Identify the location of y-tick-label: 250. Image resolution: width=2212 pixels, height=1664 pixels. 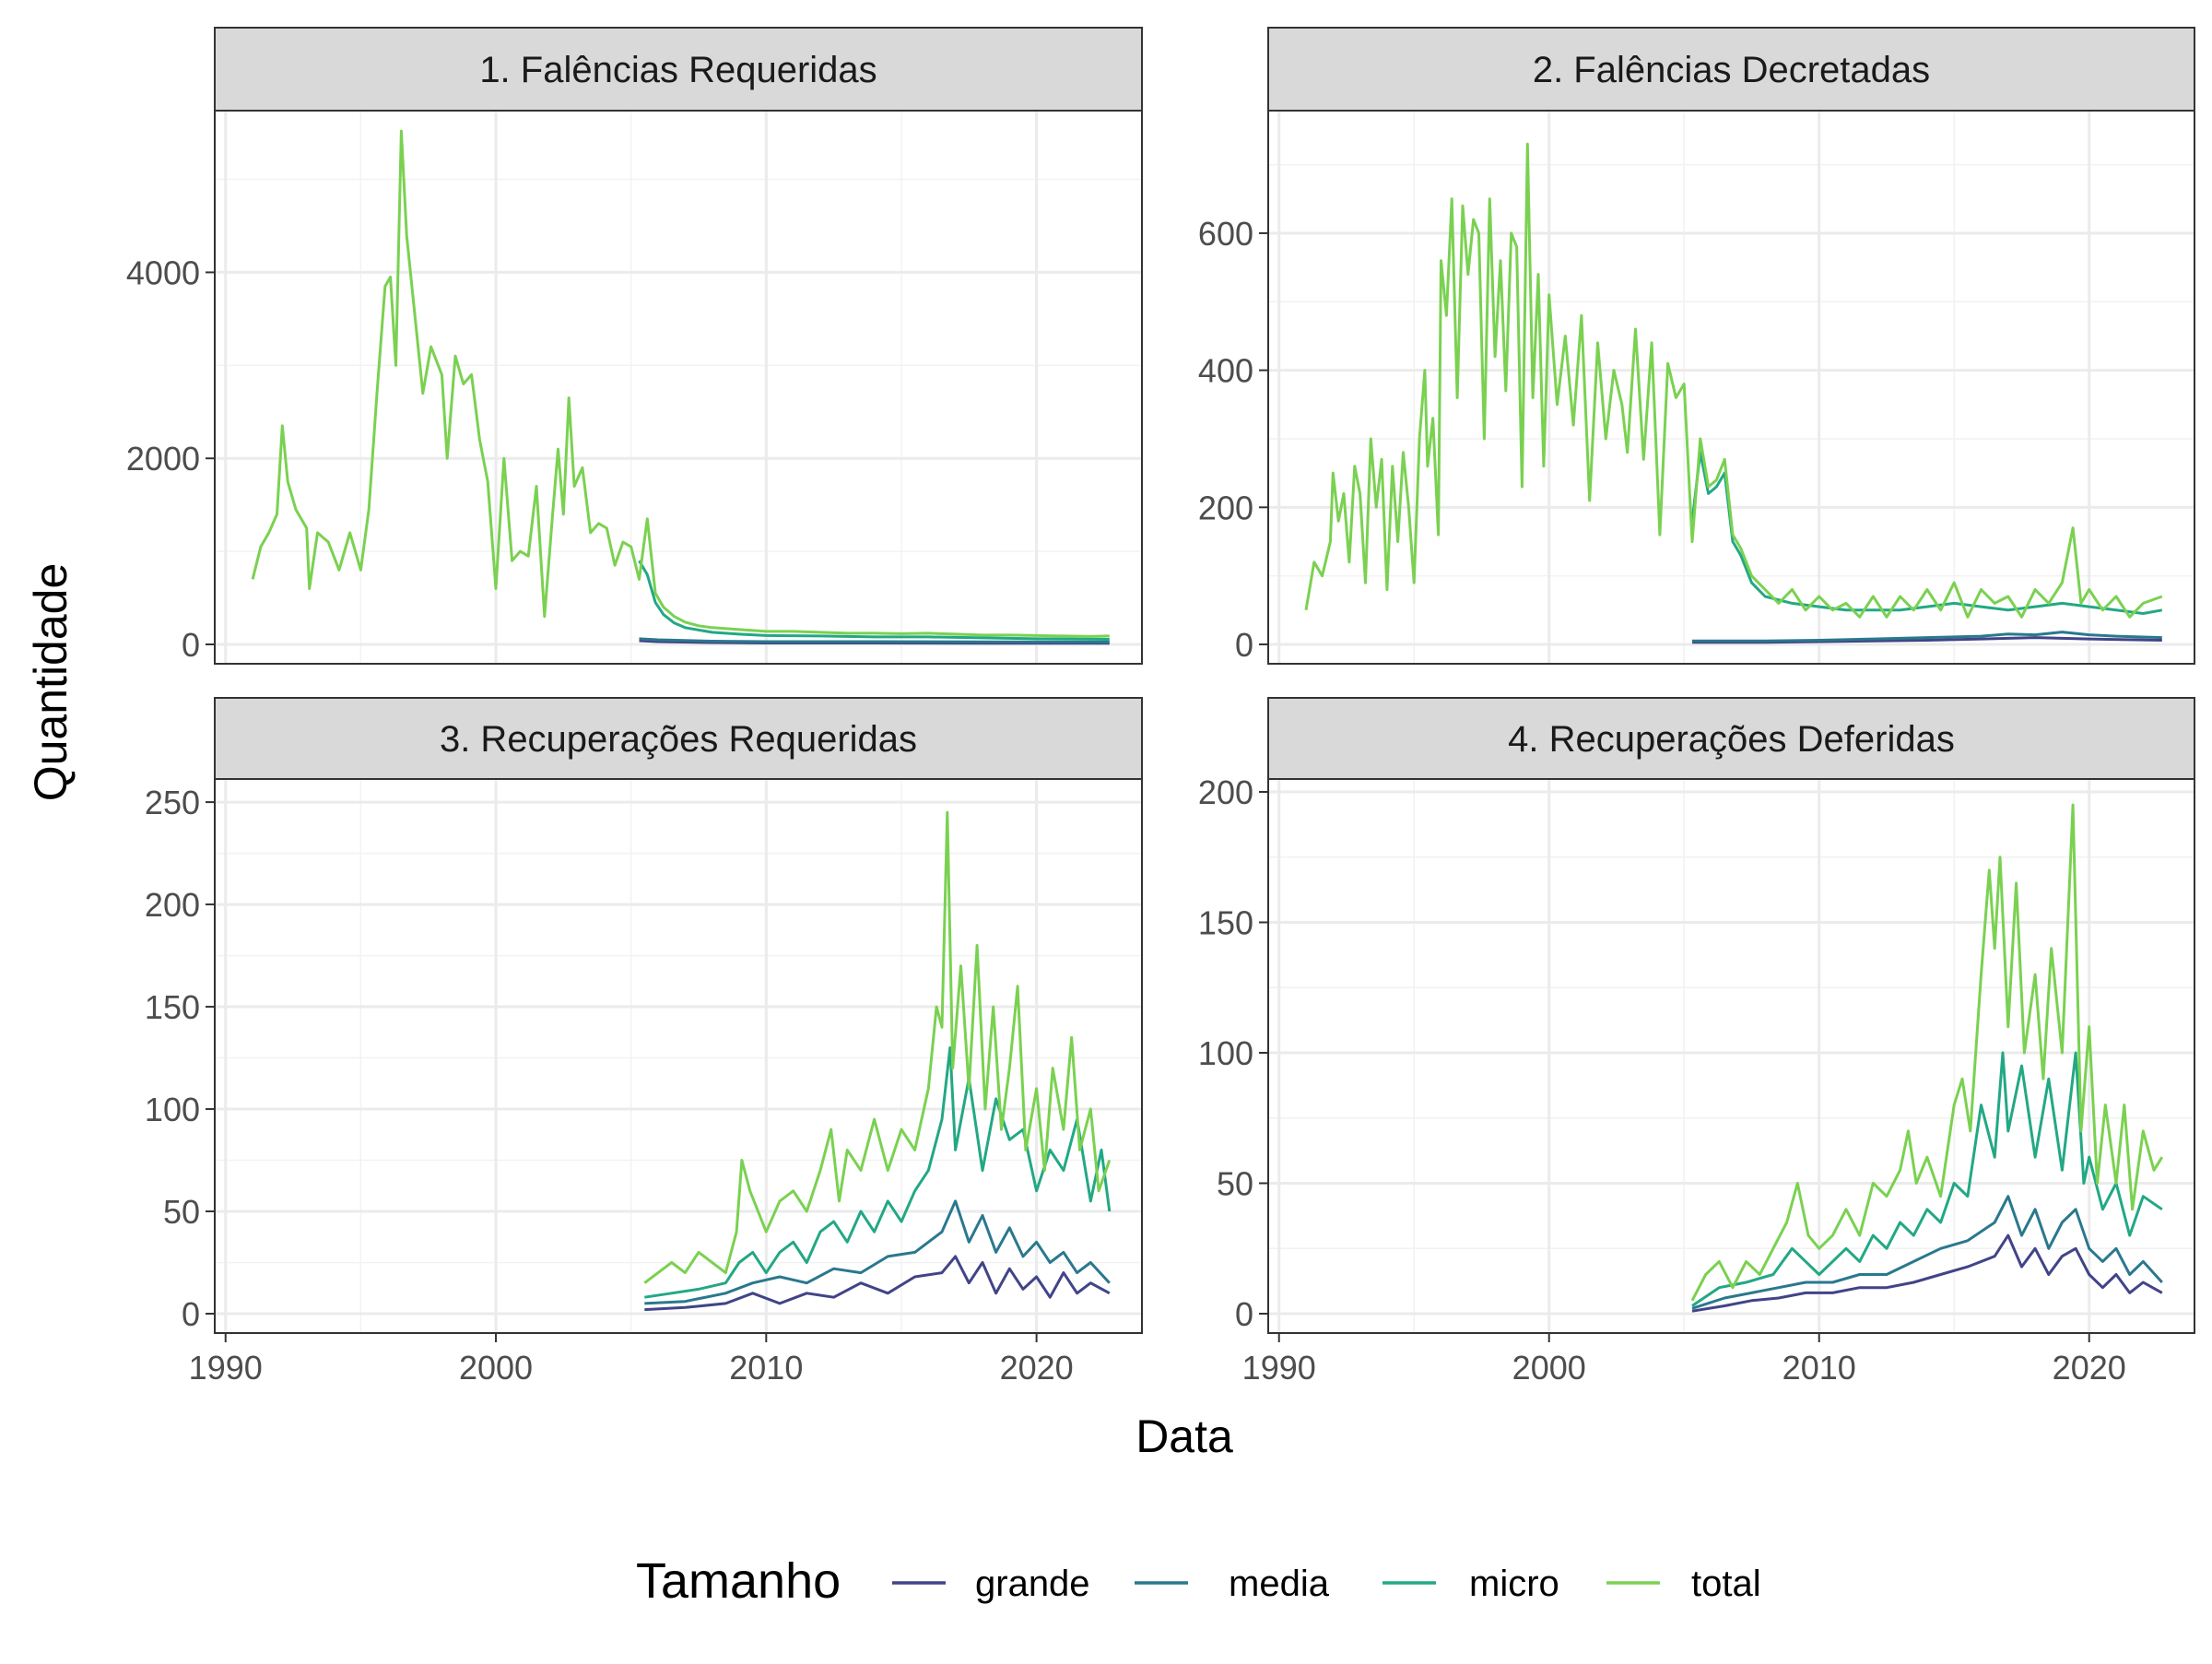
(172, 802).